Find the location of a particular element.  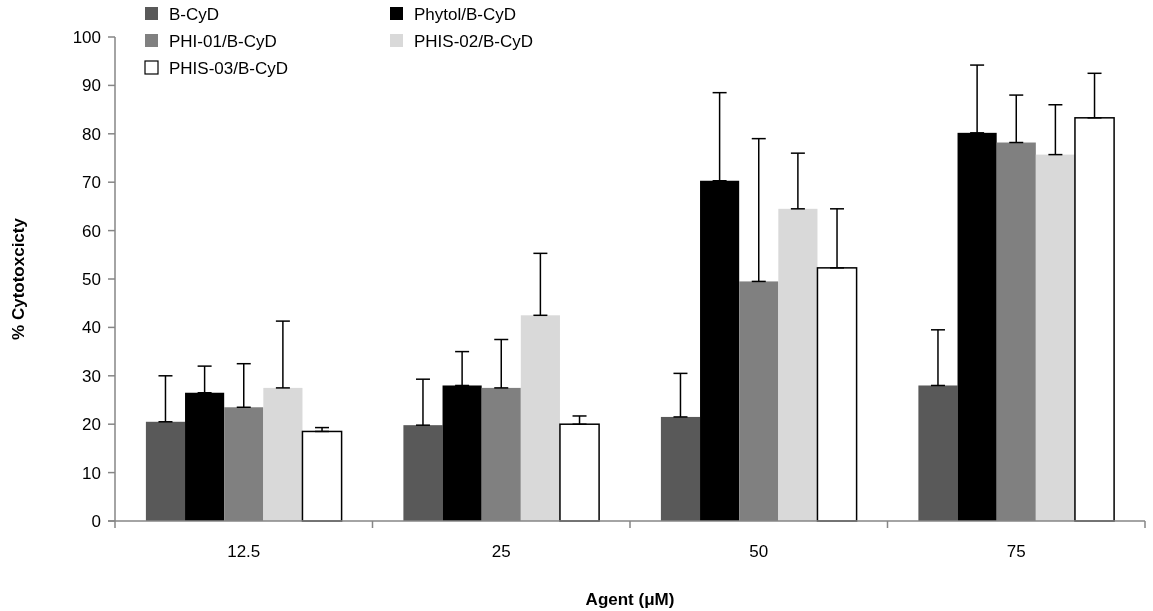

y-tick-label: 40 is located at coordinates (91, 328).